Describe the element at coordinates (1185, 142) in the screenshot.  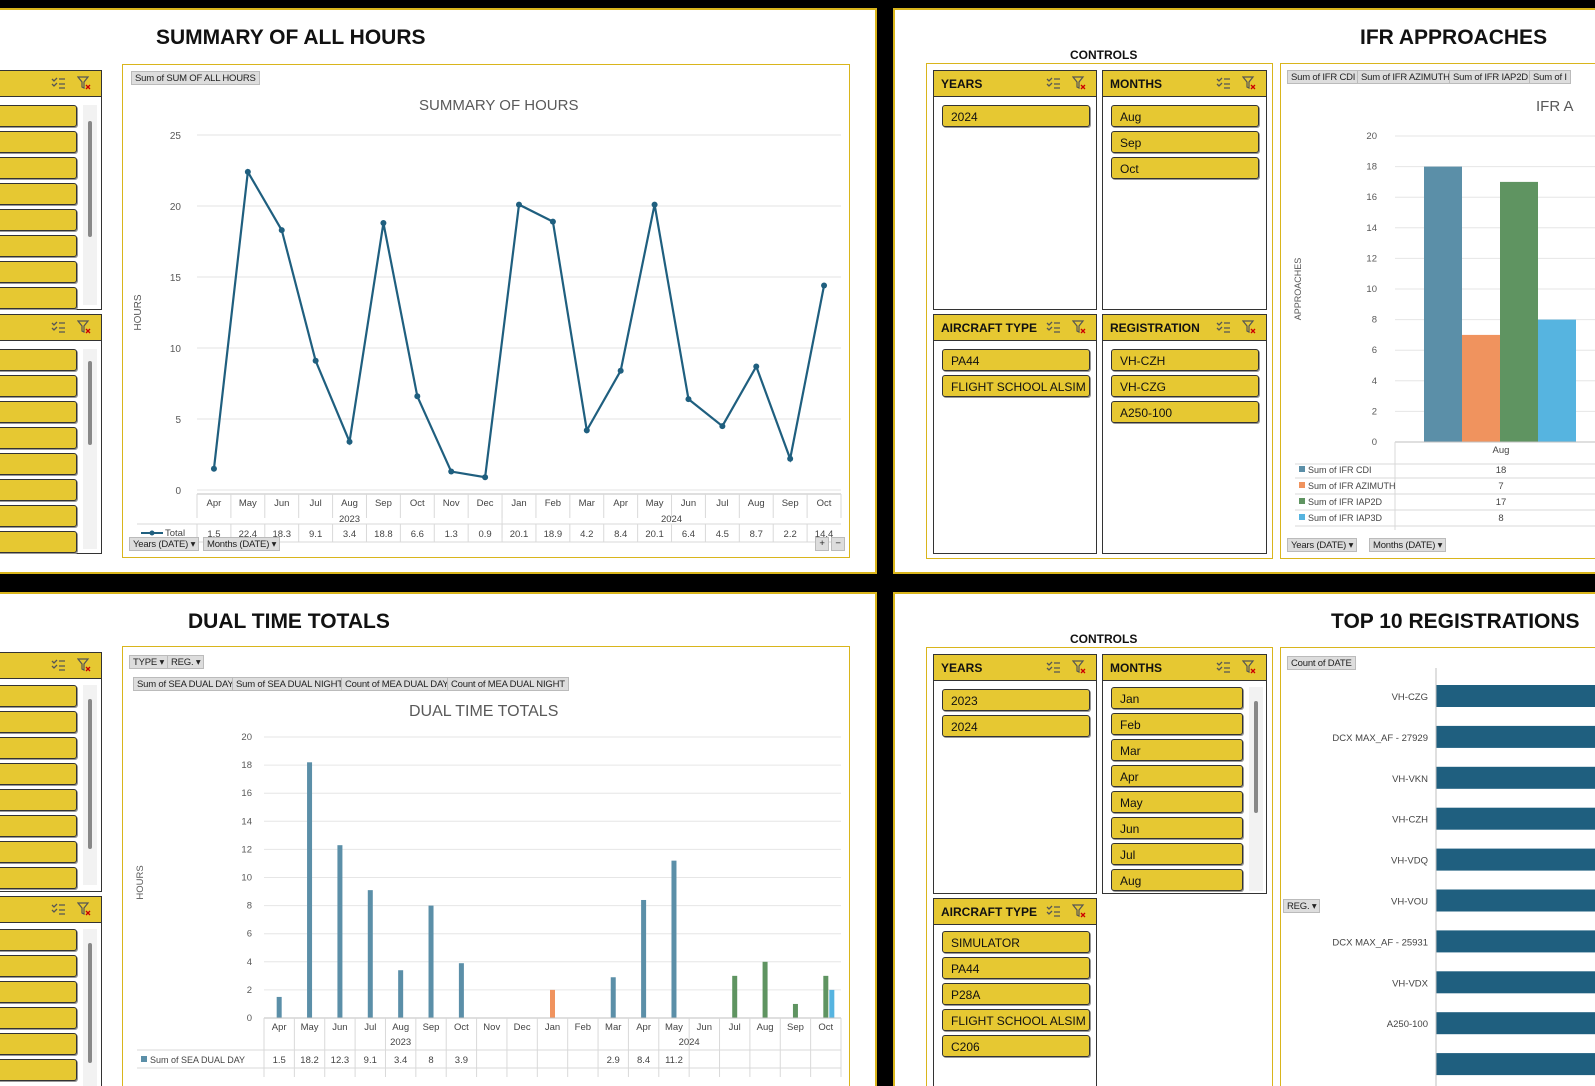
I see `slicer-item-sep: Sep` at that location.